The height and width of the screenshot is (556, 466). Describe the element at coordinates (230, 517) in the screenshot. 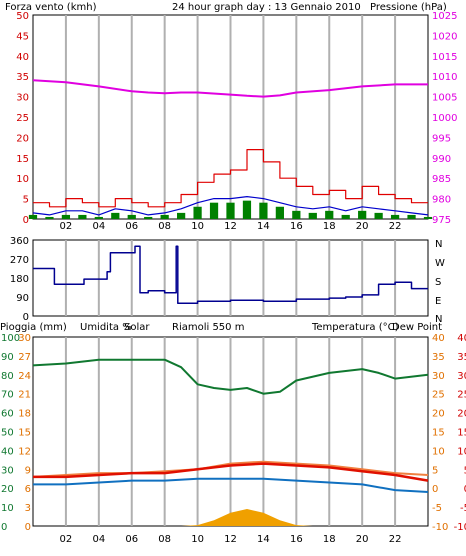

I see `solar-area` at that location.